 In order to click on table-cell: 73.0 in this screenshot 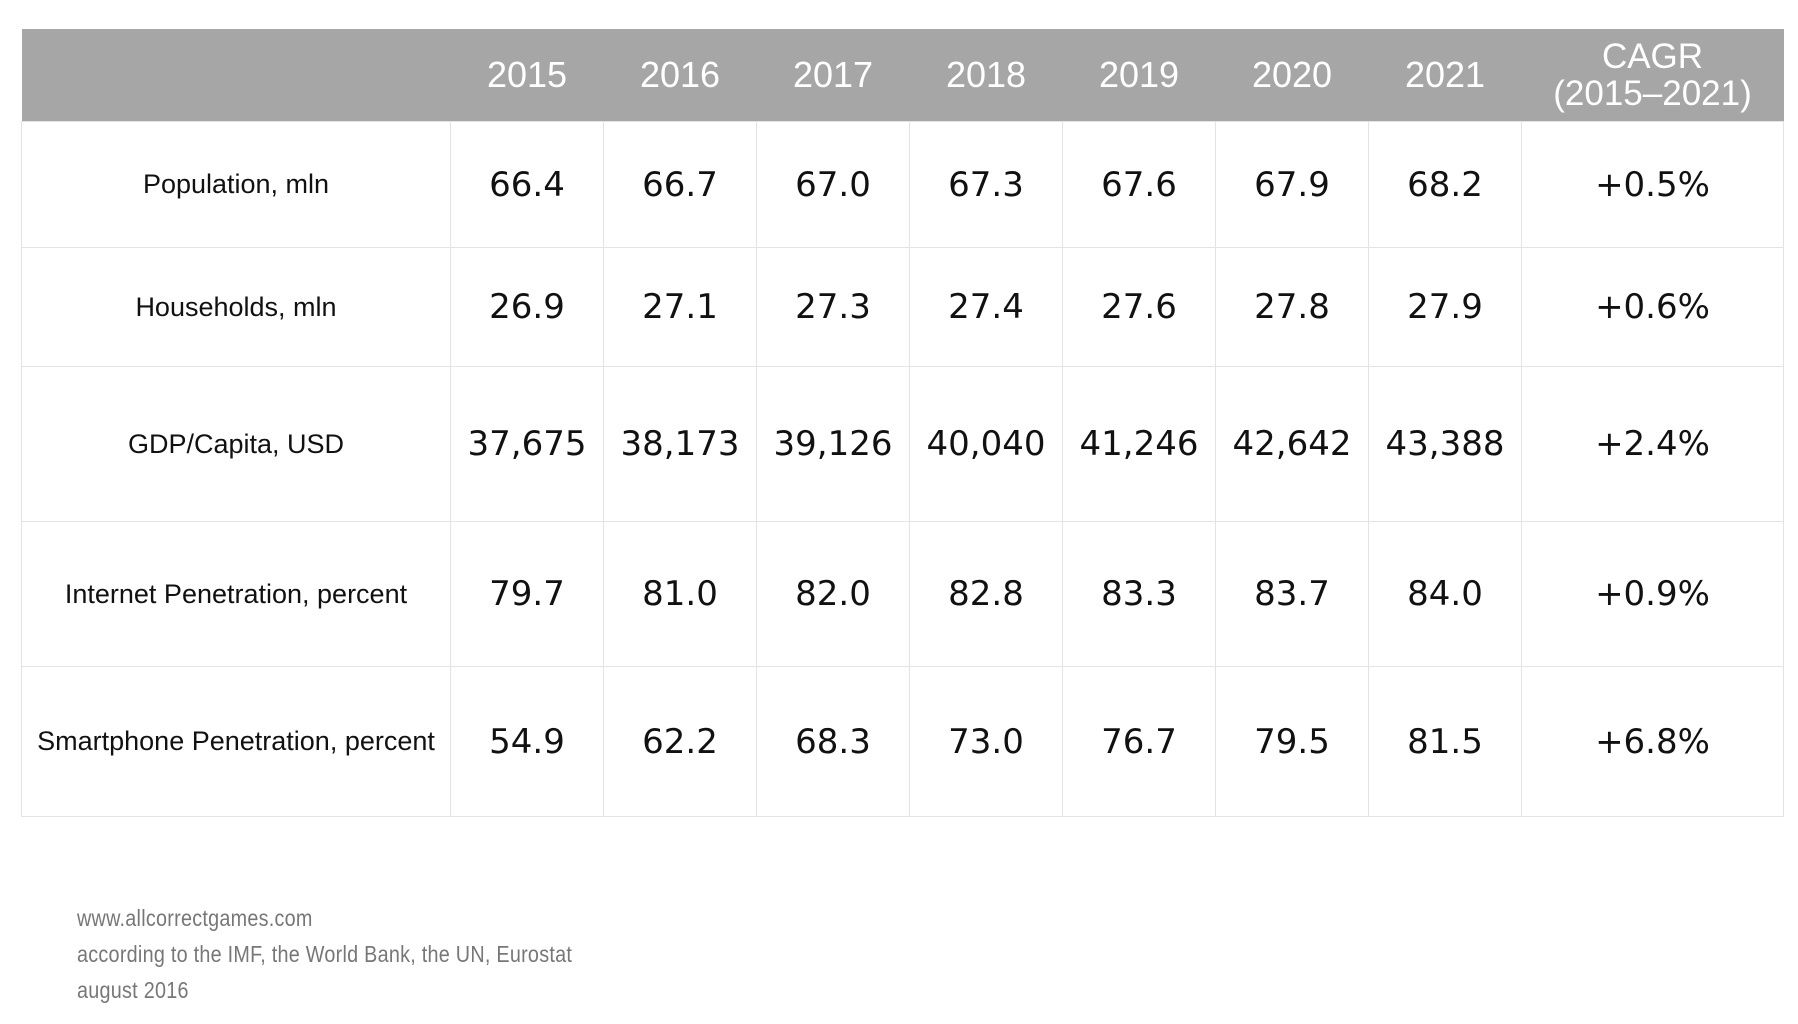, I will do `click(986, 741)`.